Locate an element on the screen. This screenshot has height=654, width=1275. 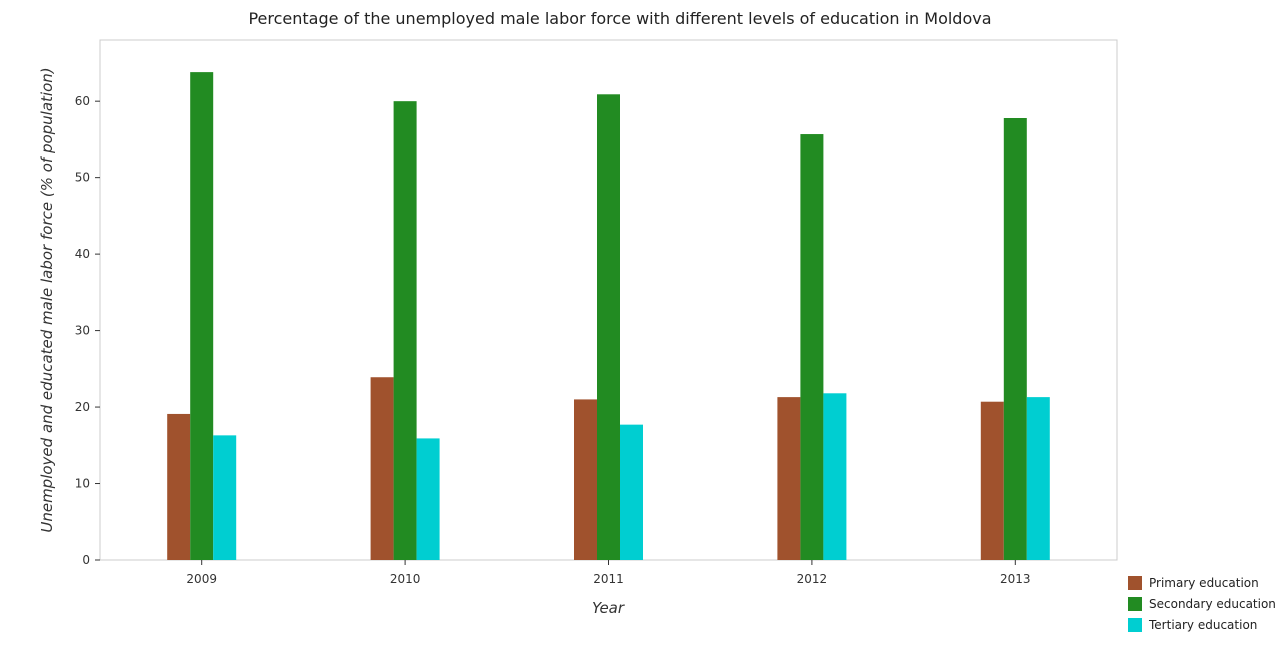
y-tick-label: 0 is located at coordinates (86, 560).